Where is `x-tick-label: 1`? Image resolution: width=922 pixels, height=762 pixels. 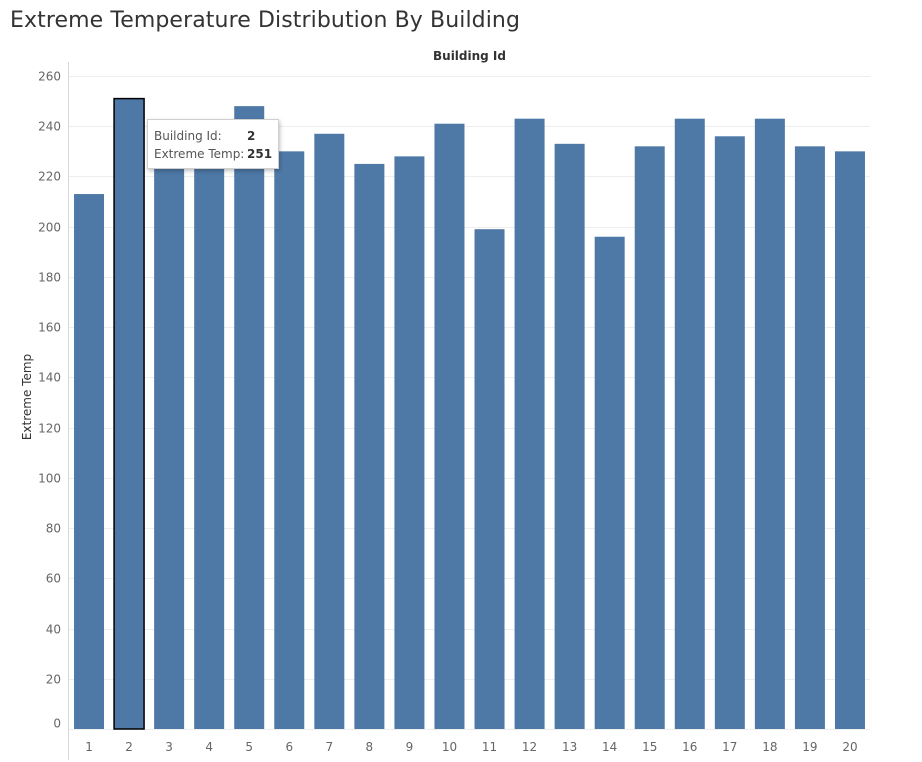 x-tick-label: 1 is located at coordinates (89, 747).